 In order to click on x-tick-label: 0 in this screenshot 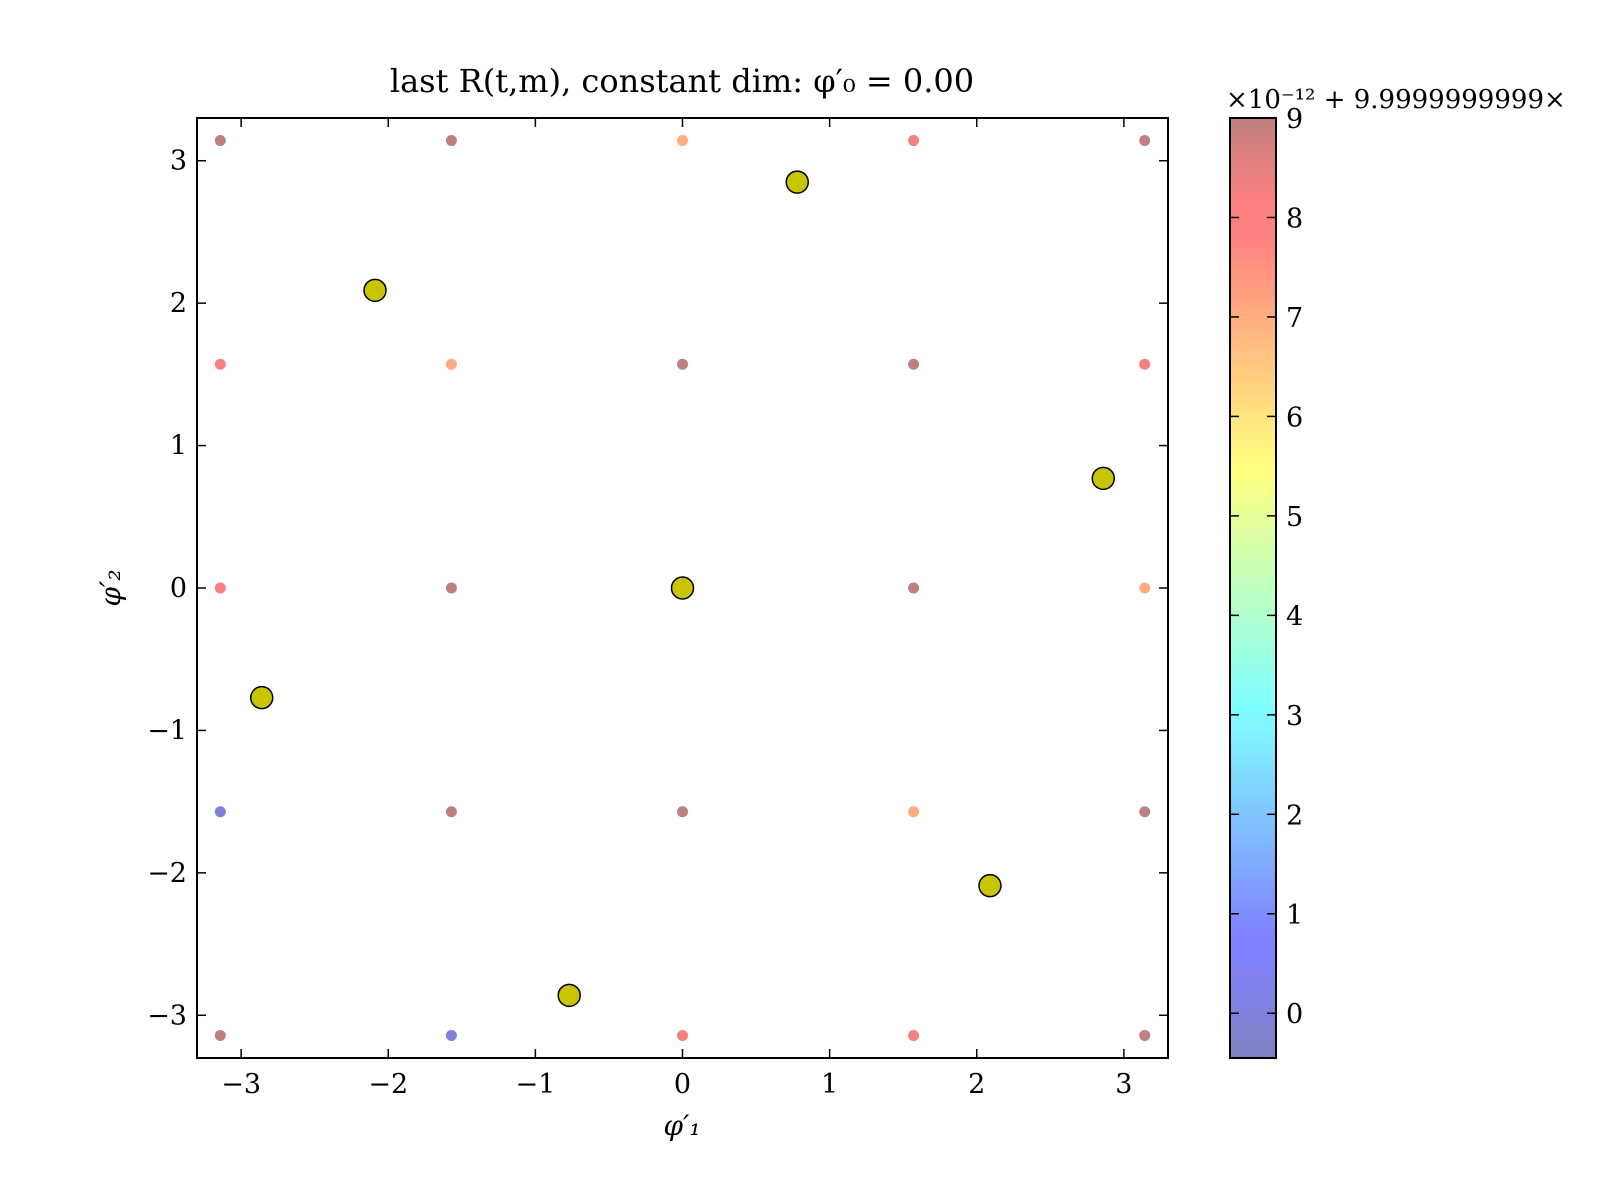, I will do `click(682, 1084)`.